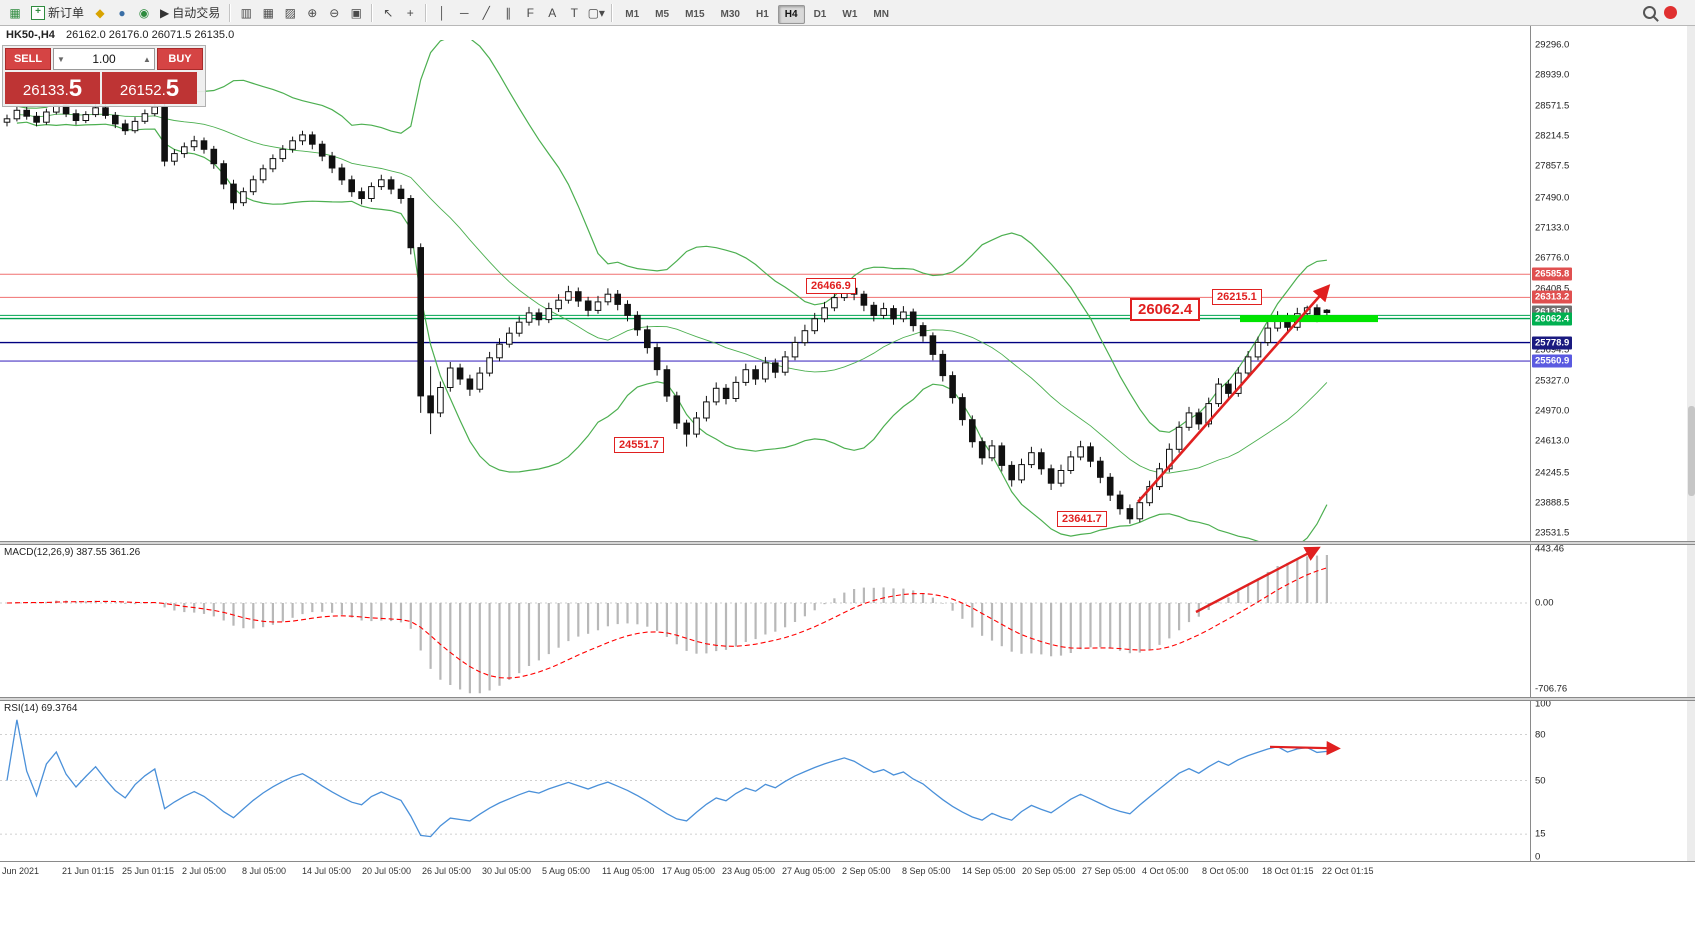  Describe the element at coordinates (552, 12) in the screenshot. I see `text-tool-icon: A` at that location.